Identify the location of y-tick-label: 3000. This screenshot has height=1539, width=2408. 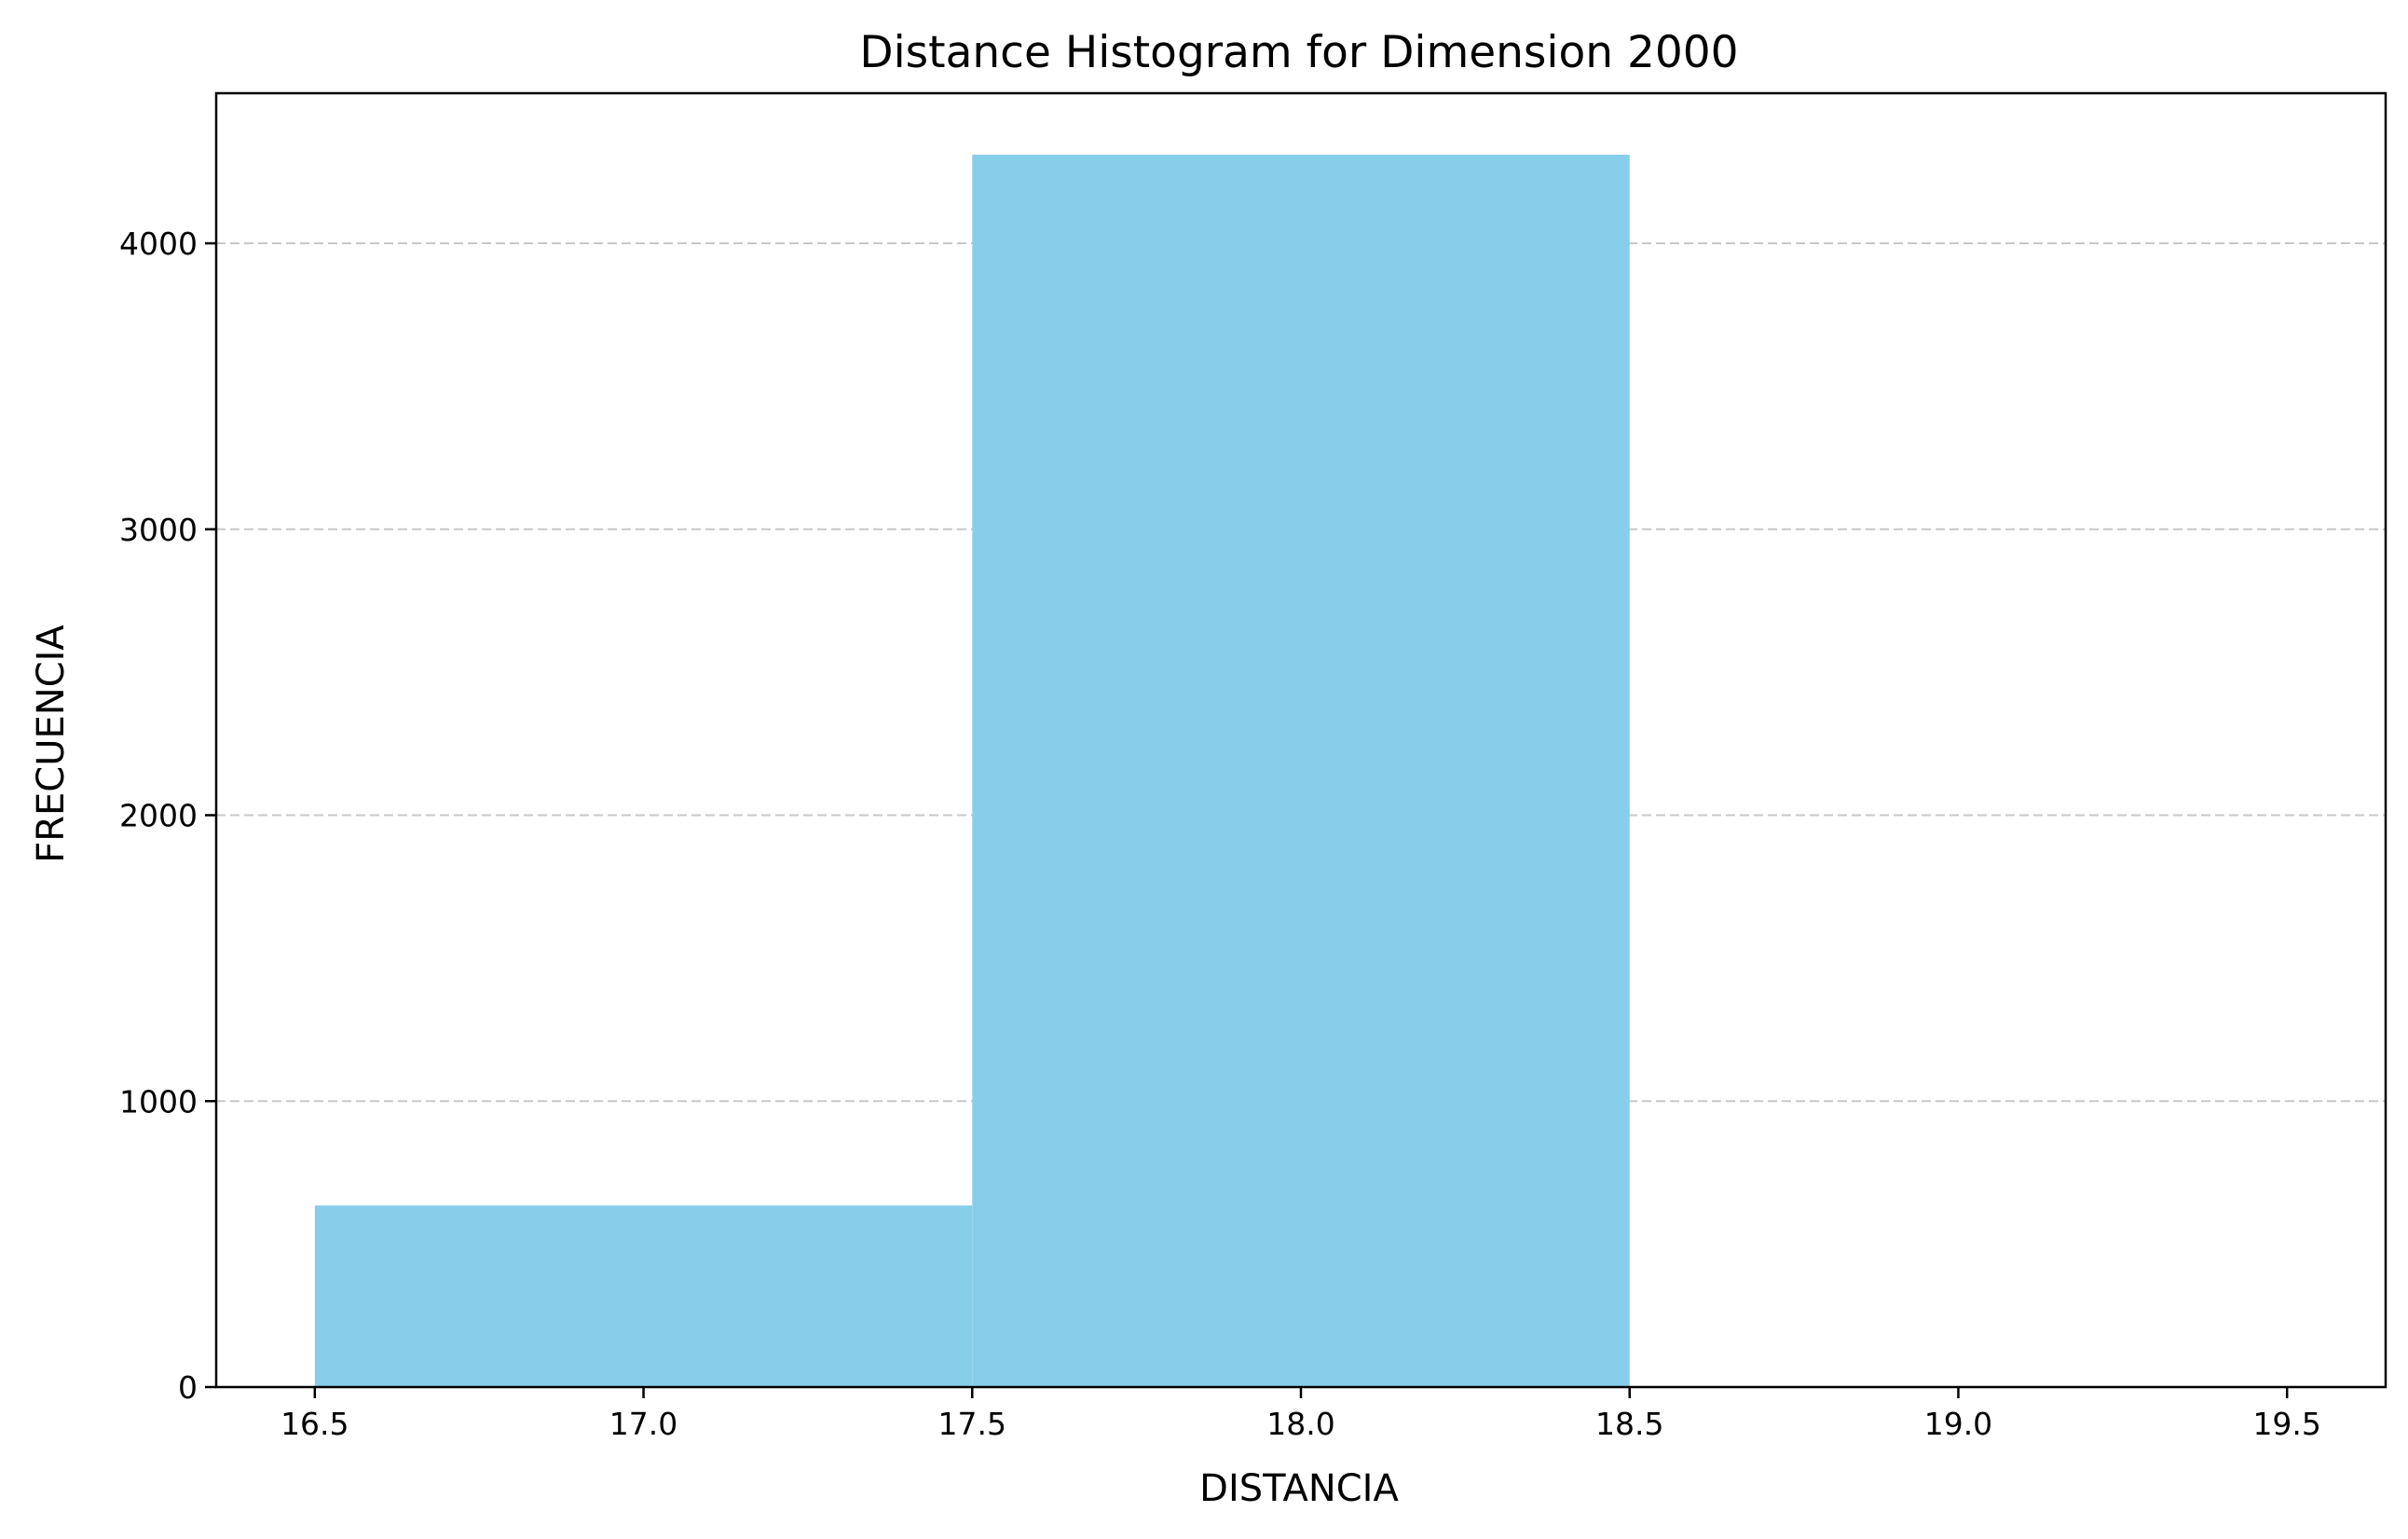
(158, 530).